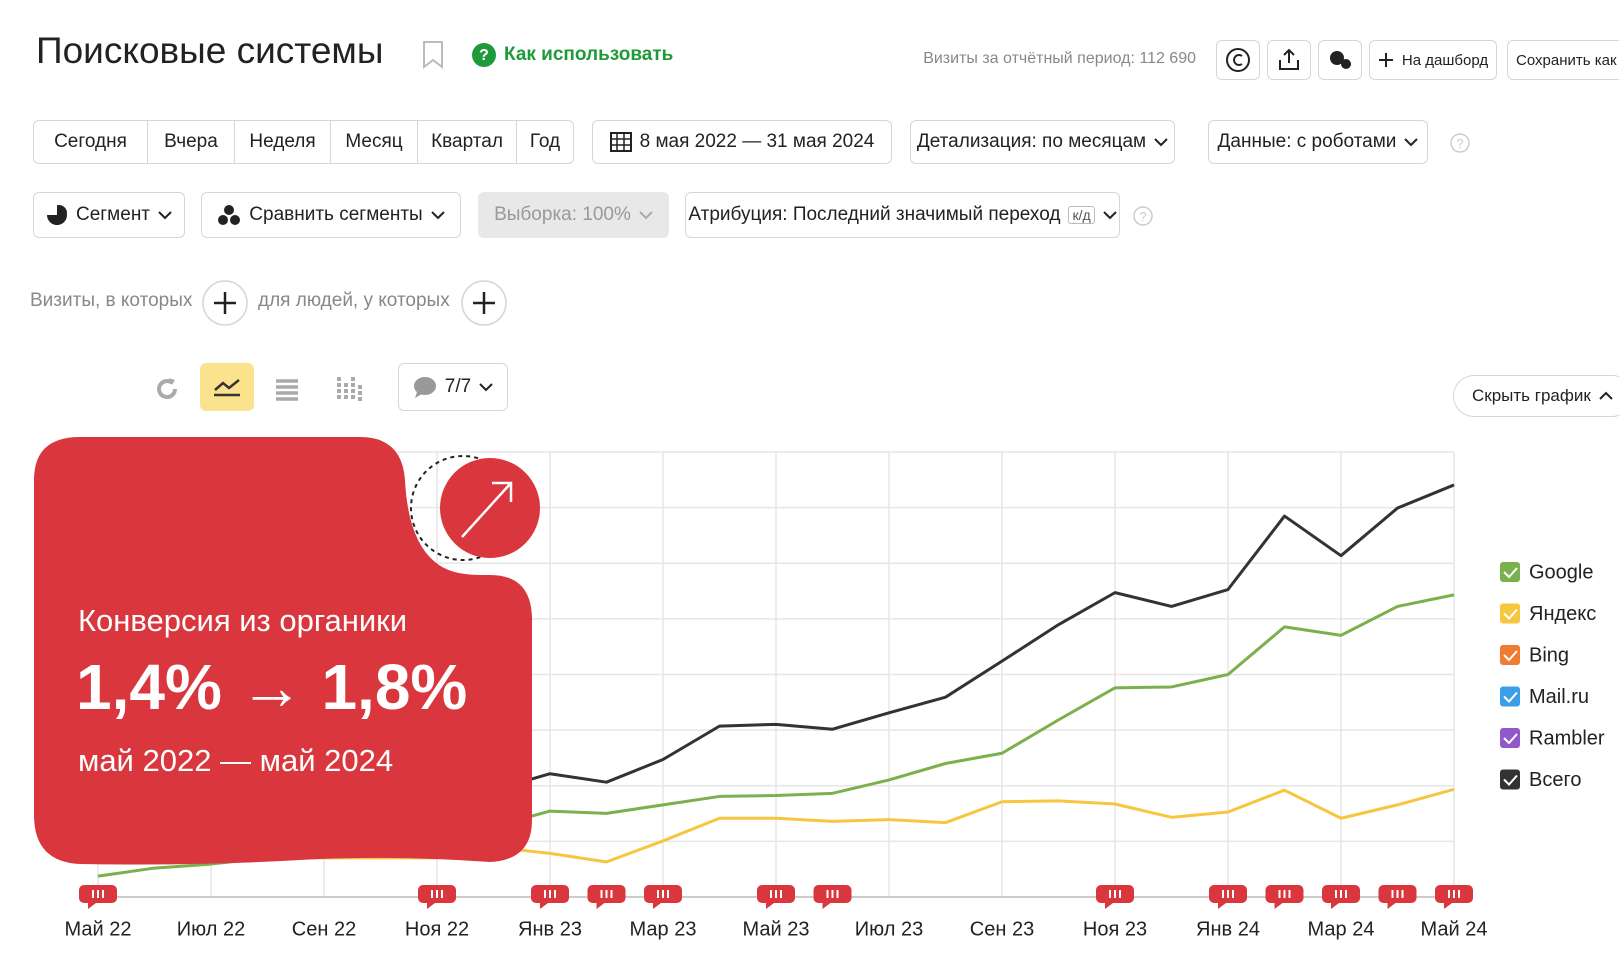 The image size is (1619, 971). I want to click on legend-label: Google, so click(1561, 572).